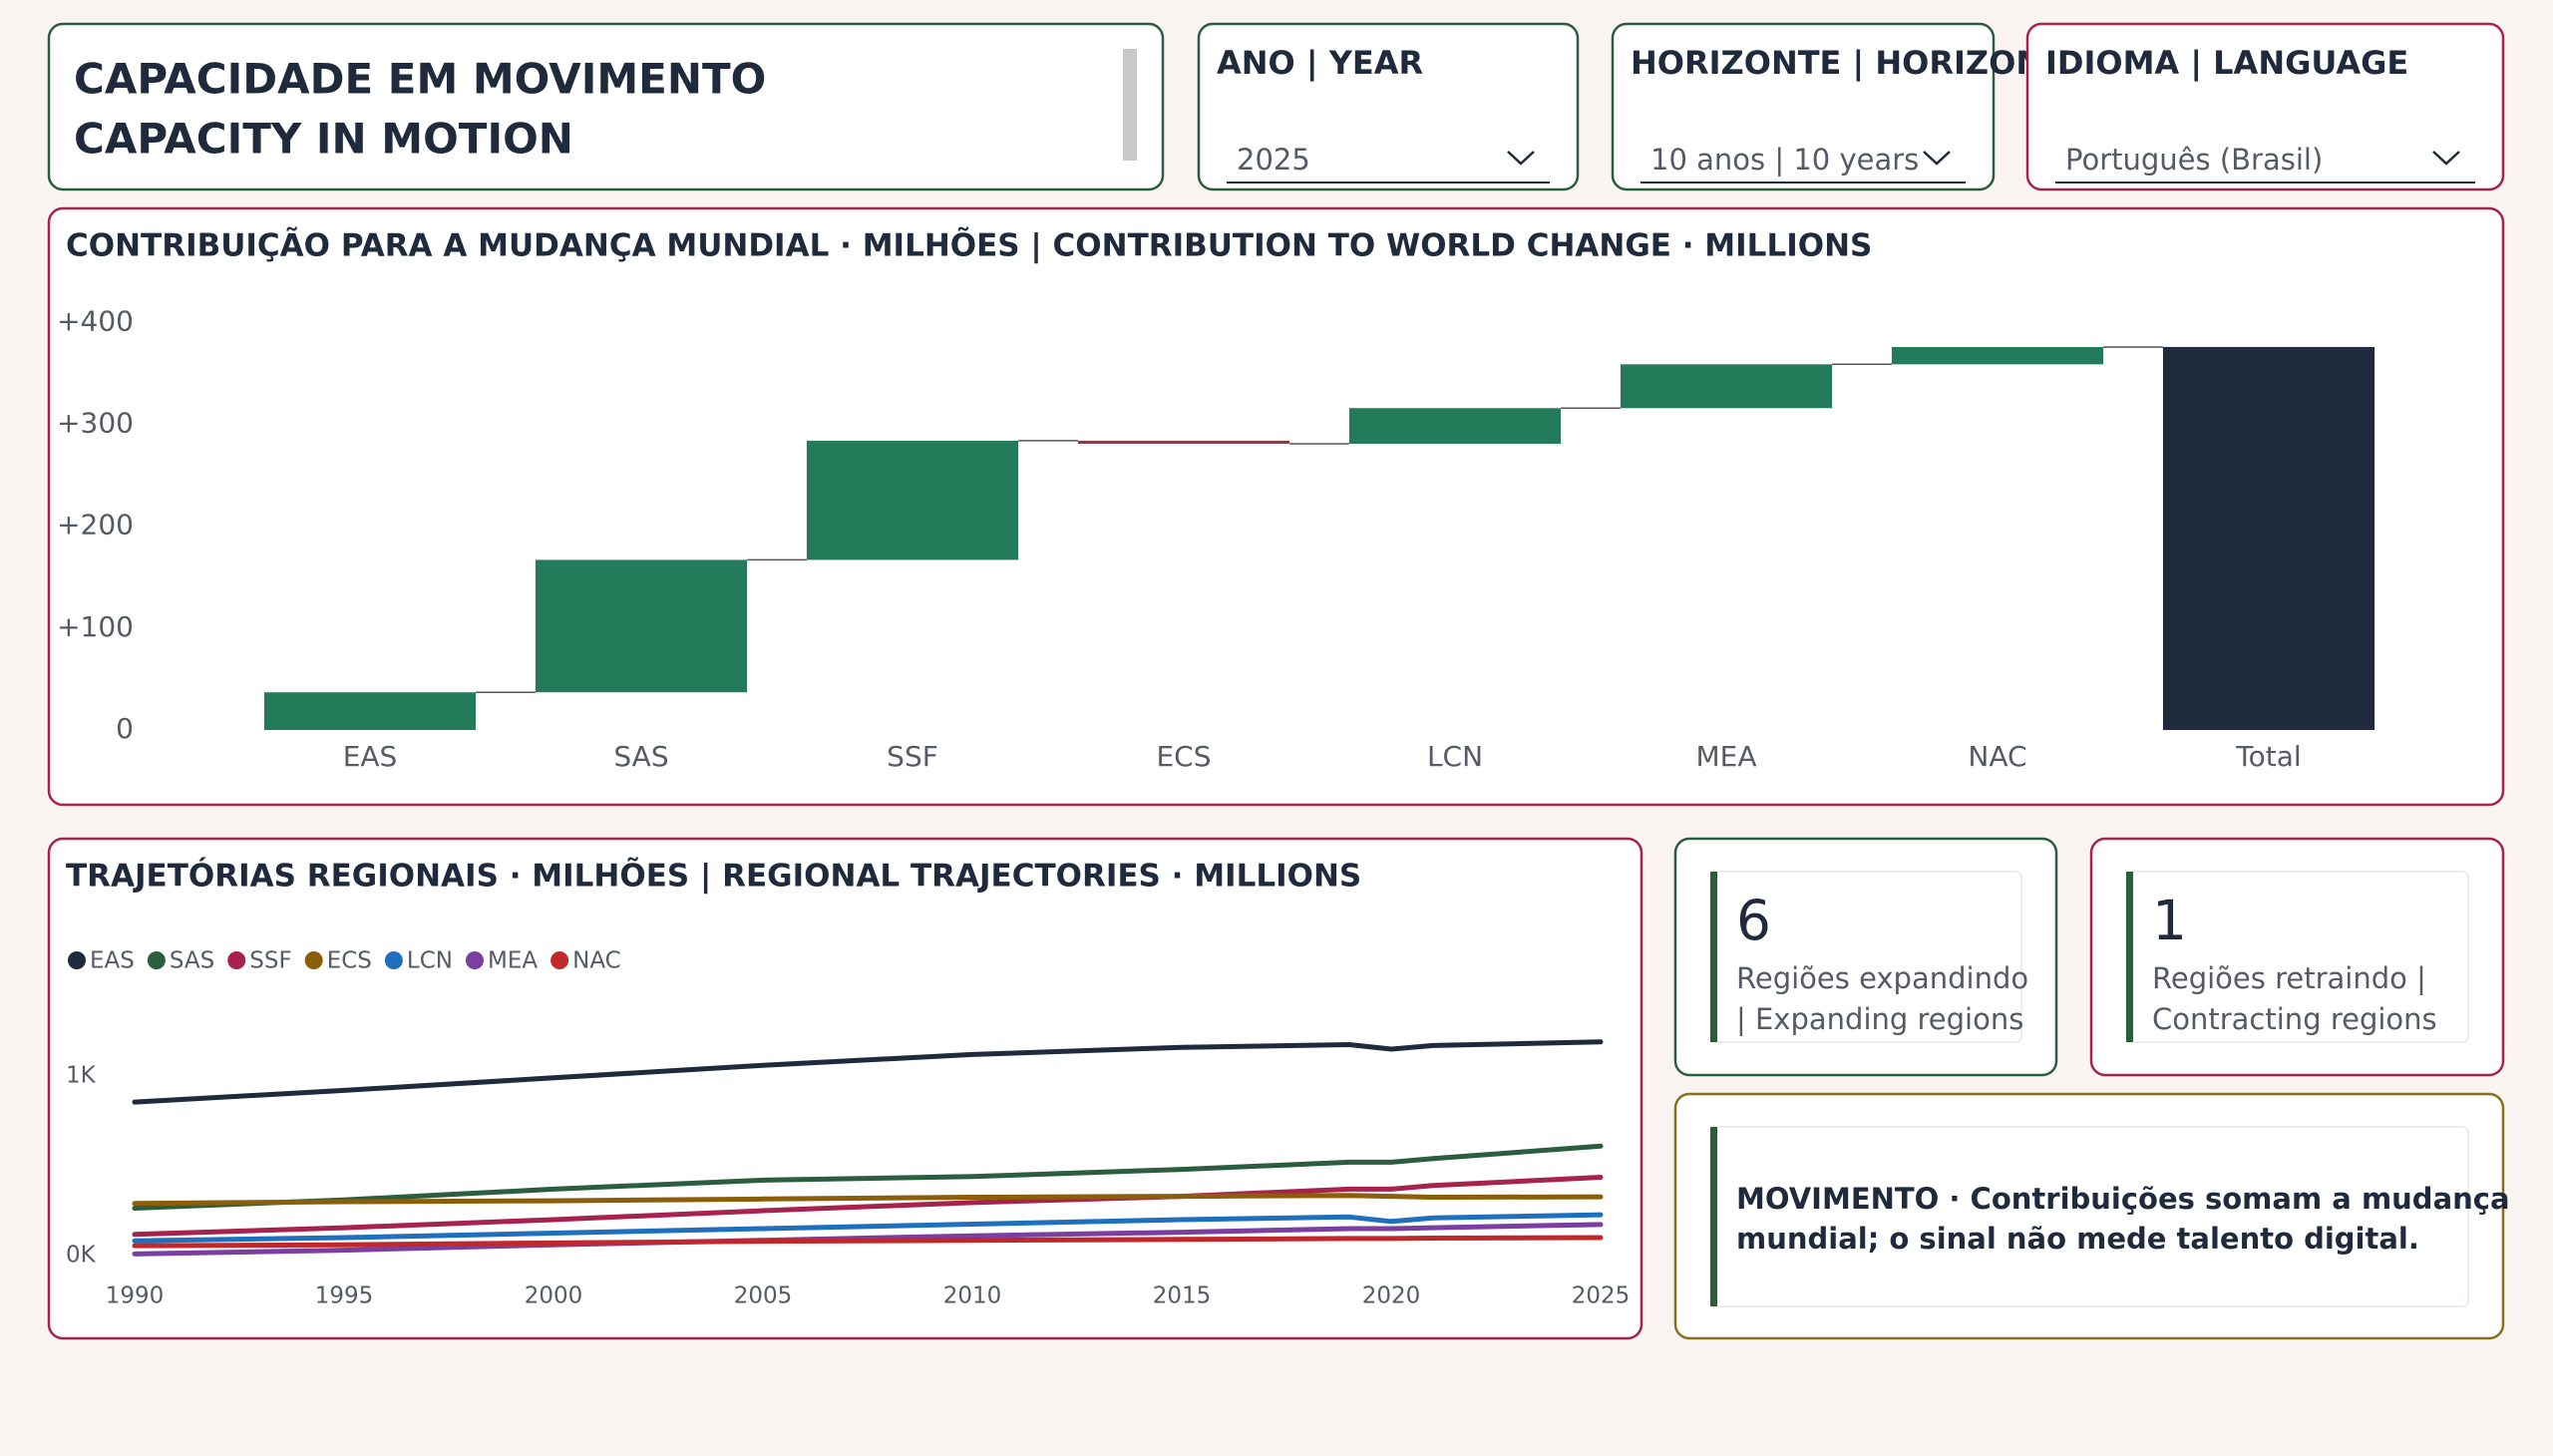 Image resolution: width=2553 pixels, height=1456 pixels. What do you see at coordinates (430, 961) in the screenshot?
I see `legend-label: LCN` at bounding box center [430, 961].